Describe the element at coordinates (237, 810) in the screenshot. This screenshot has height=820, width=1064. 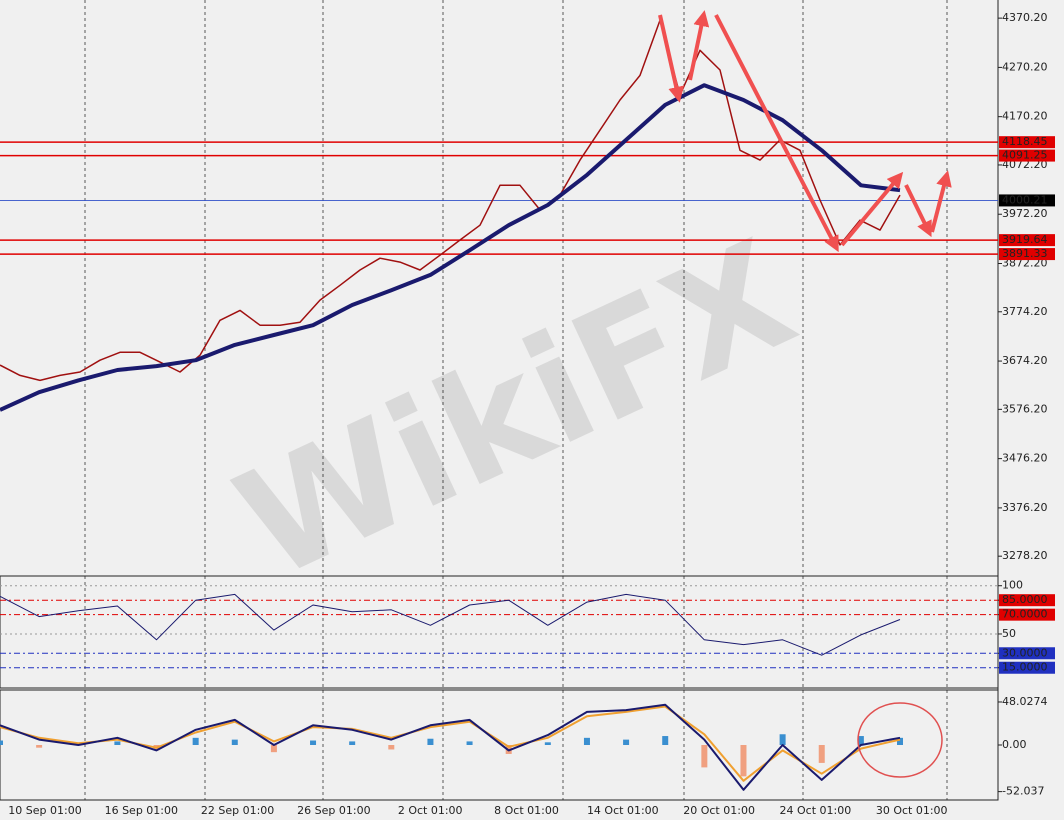
I see `x-tick-label: 22 Sep 01:00` at that location.